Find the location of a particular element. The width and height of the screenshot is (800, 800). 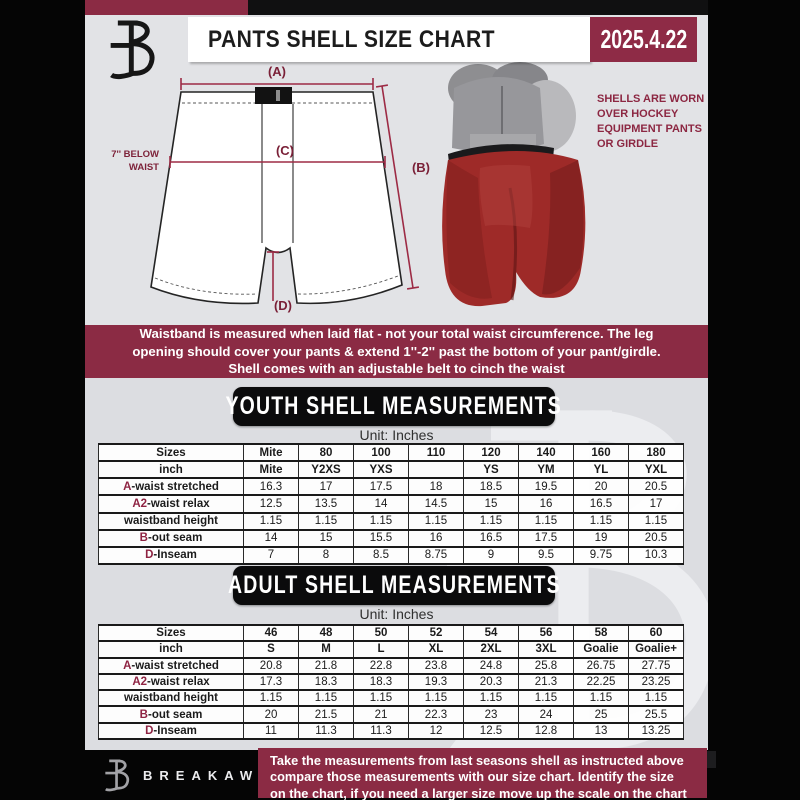

table-cell: 17 is located at coordinates (656, 504).